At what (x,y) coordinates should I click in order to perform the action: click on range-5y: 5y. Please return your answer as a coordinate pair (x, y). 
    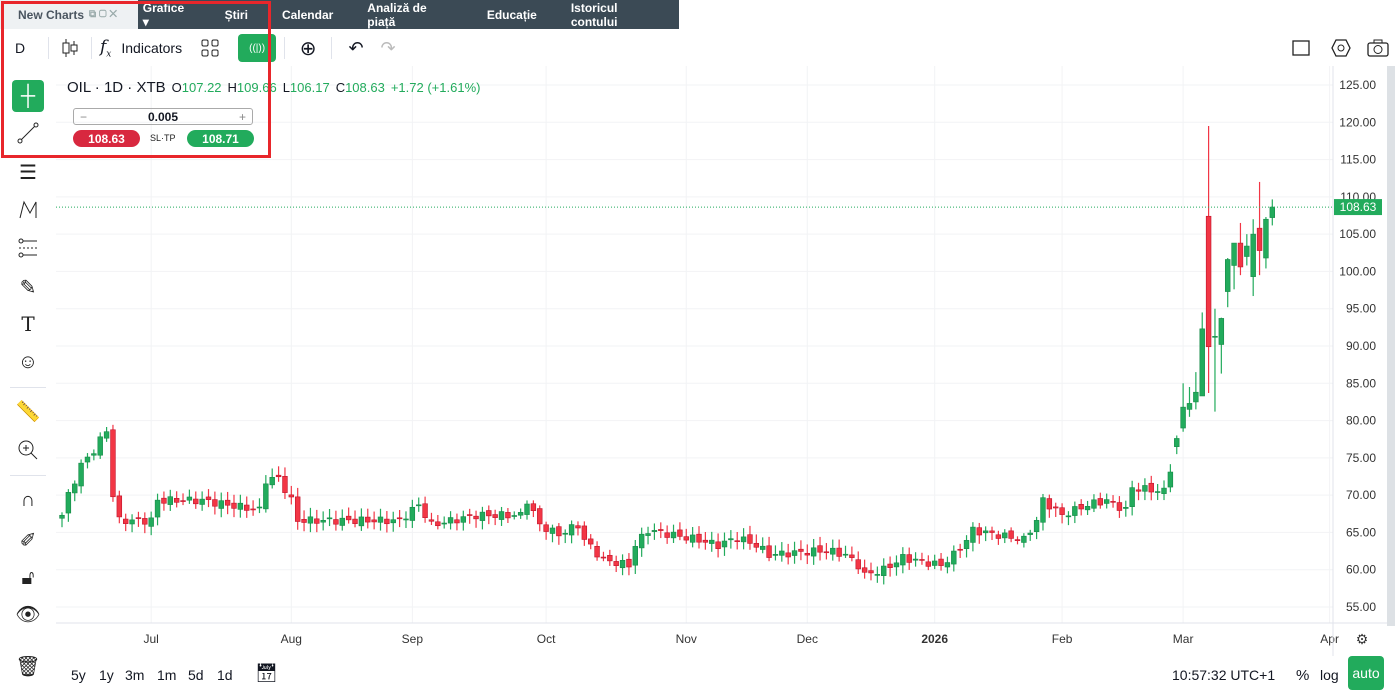
    Looking at the image, I should click on (78, 675).